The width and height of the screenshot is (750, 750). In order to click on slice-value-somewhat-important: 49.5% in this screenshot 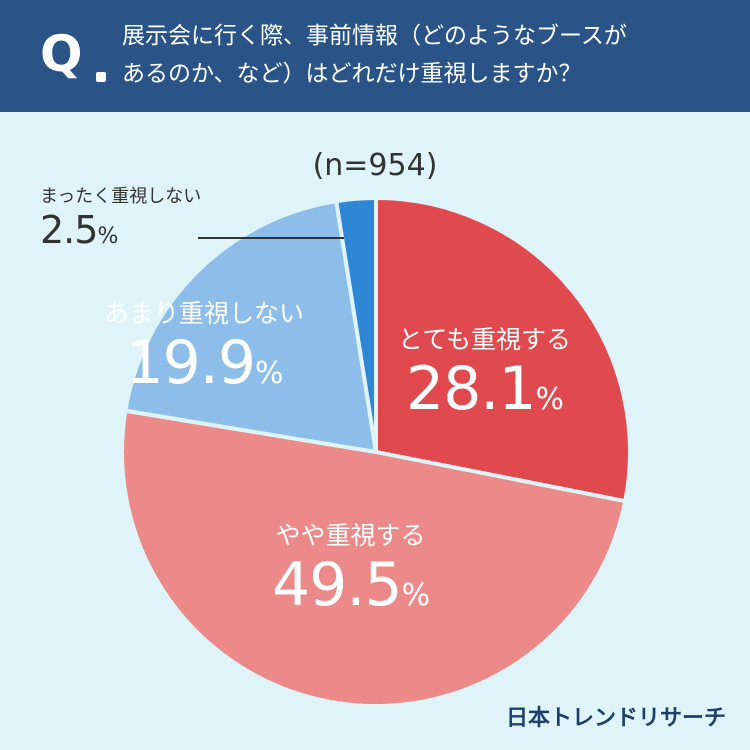, I will do `click(351, 589)`.